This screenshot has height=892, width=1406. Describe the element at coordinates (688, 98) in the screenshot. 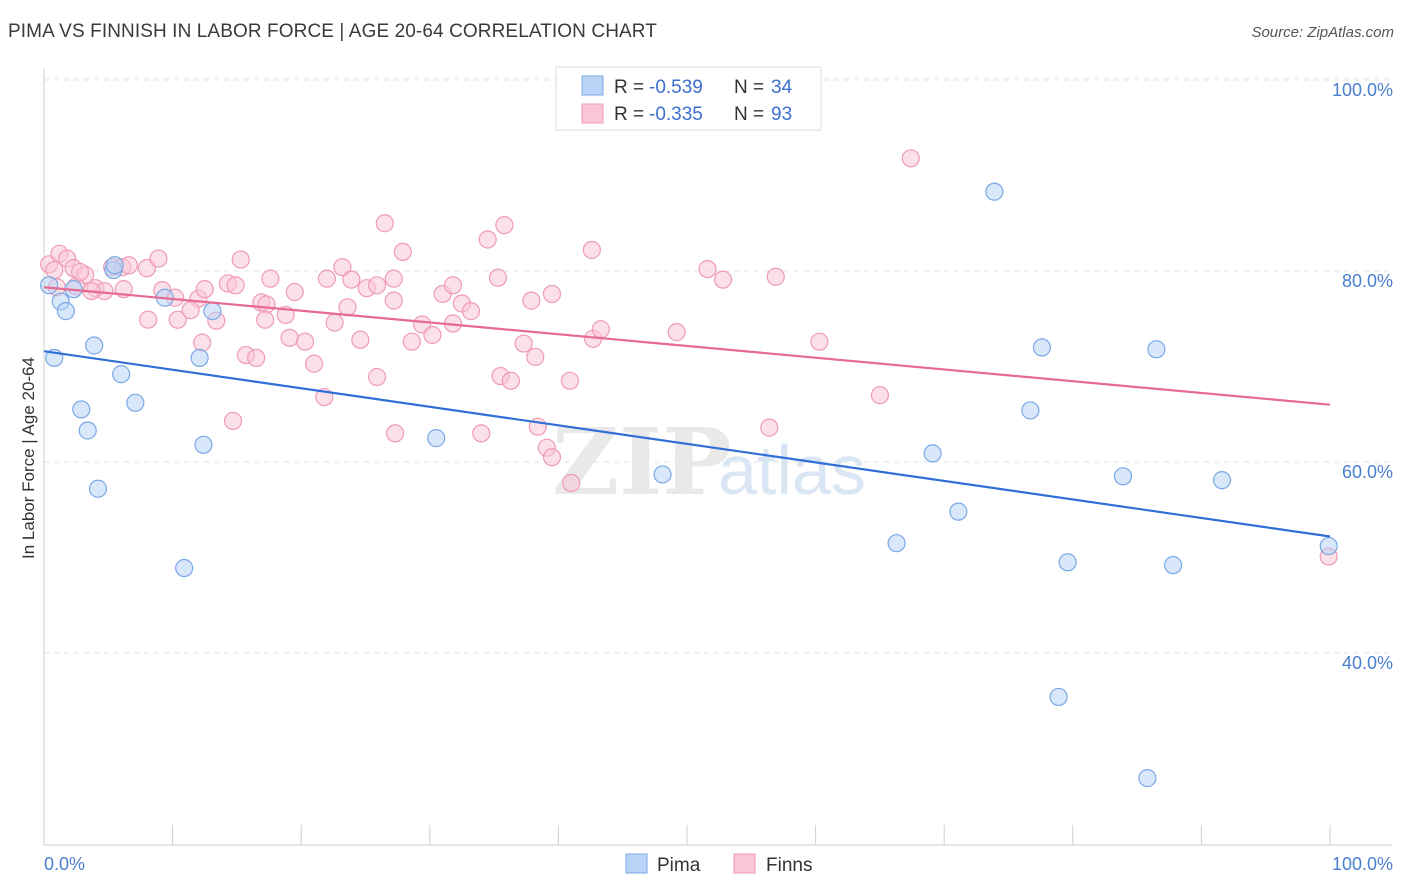

I see `legend-box: R = -0.539 N = 34 R = -0.335 N = 93` at that location.